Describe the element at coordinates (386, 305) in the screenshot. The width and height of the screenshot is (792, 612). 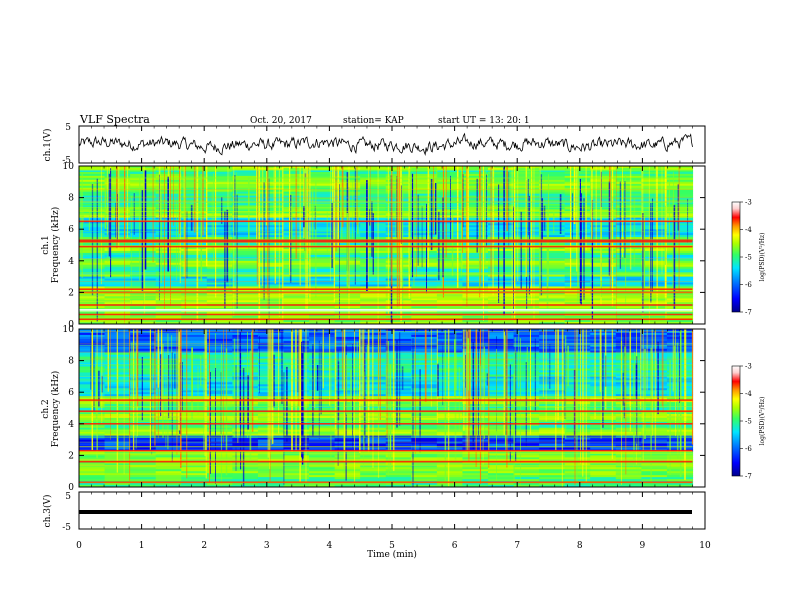
I see `spectral-band-line` at that location.